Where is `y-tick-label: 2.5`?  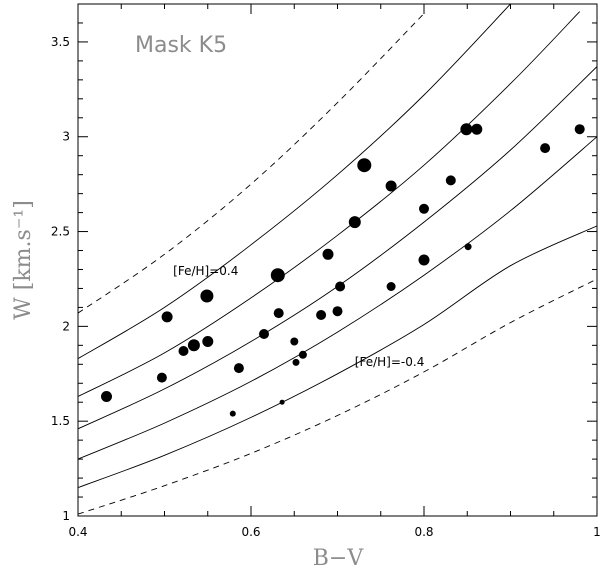
y-tick-label: 2.5 is located at coordinates (60, 232).